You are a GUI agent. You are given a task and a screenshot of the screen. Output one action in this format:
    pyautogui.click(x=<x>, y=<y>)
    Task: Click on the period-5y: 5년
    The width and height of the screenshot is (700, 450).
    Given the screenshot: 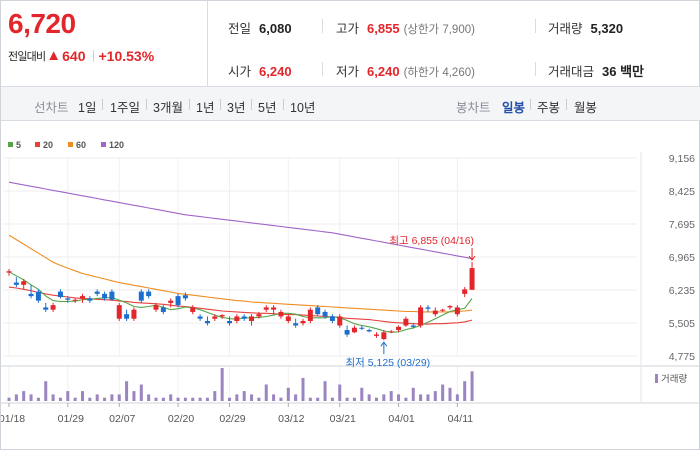 What is the action you would take?
    pyautogui.click(x=267, y=108)
    